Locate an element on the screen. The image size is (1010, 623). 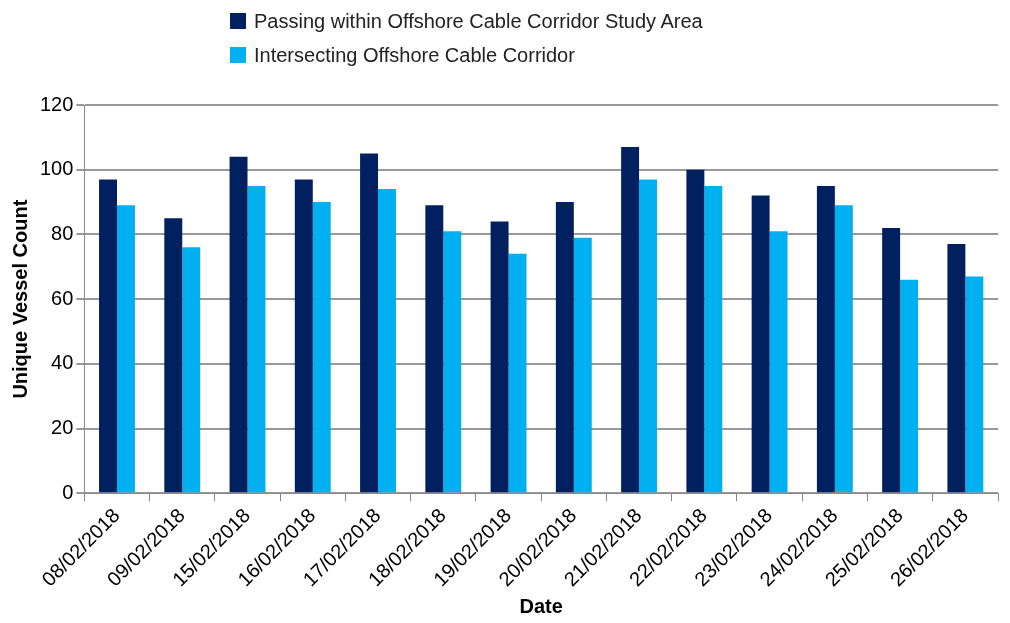
y-tick-label: 0 is located at coordinates (68, 491).